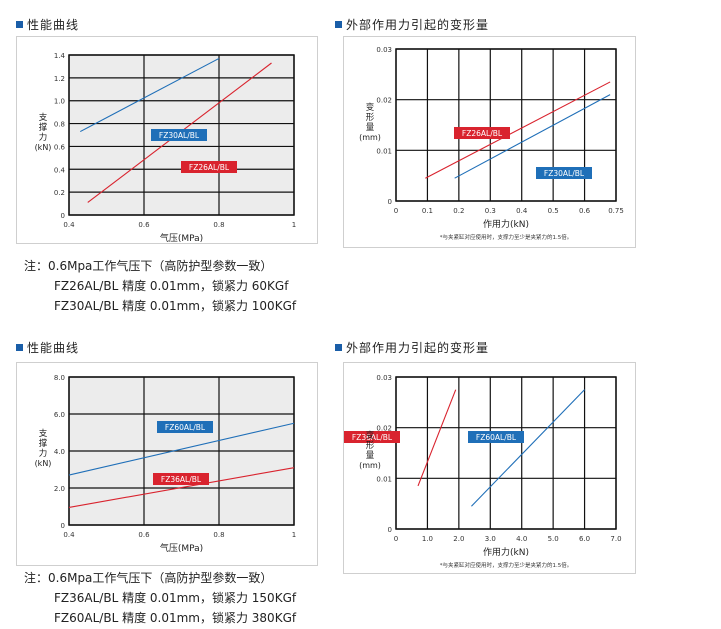  I want to click on x-tick-label: 0.75, so click(616, 211).